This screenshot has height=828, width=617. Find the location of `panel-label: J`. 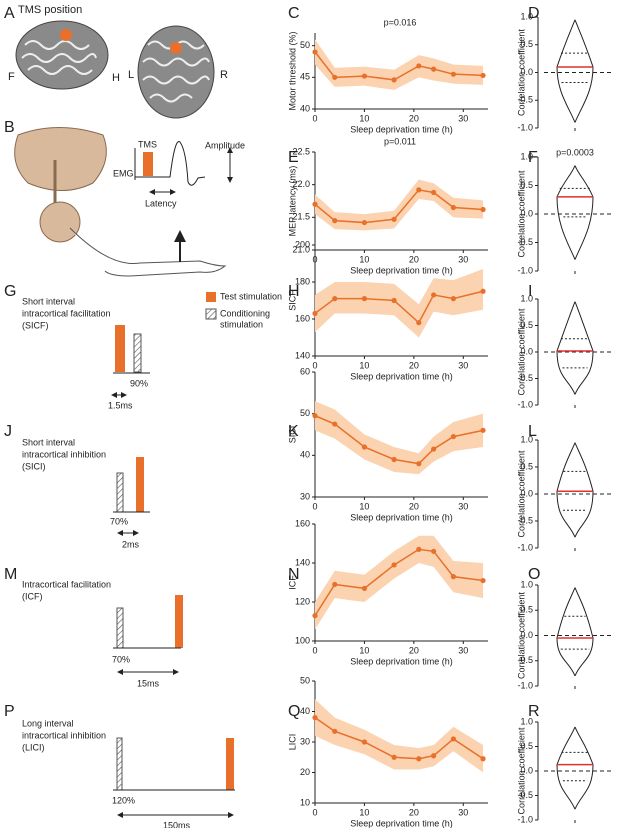

panel-label: J is located at coordinates (8, 431).